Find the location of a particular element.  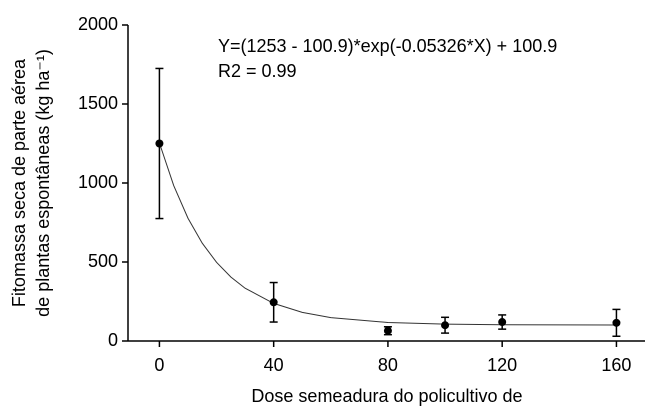

r2-label: R2 = 0.99 is located at coordinates (257, 71).